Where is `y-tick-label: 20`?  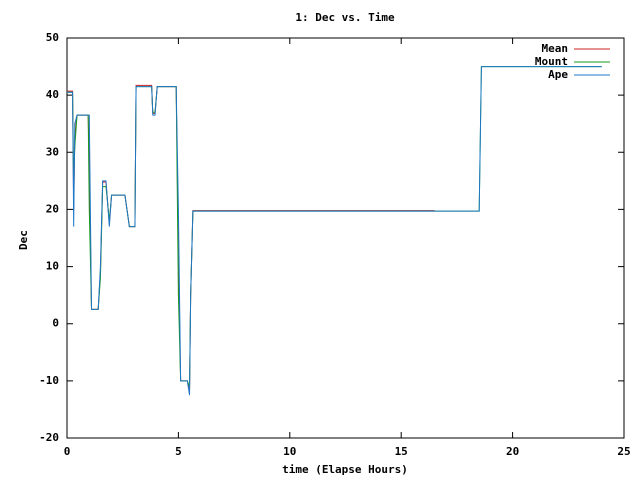
y-tick-label: 20 is located at coordinates (52, 208).